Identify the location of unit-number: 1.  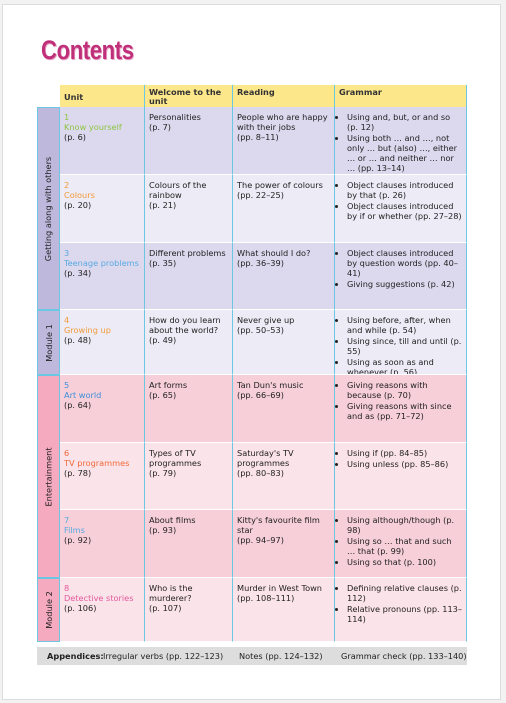
(67, 117).